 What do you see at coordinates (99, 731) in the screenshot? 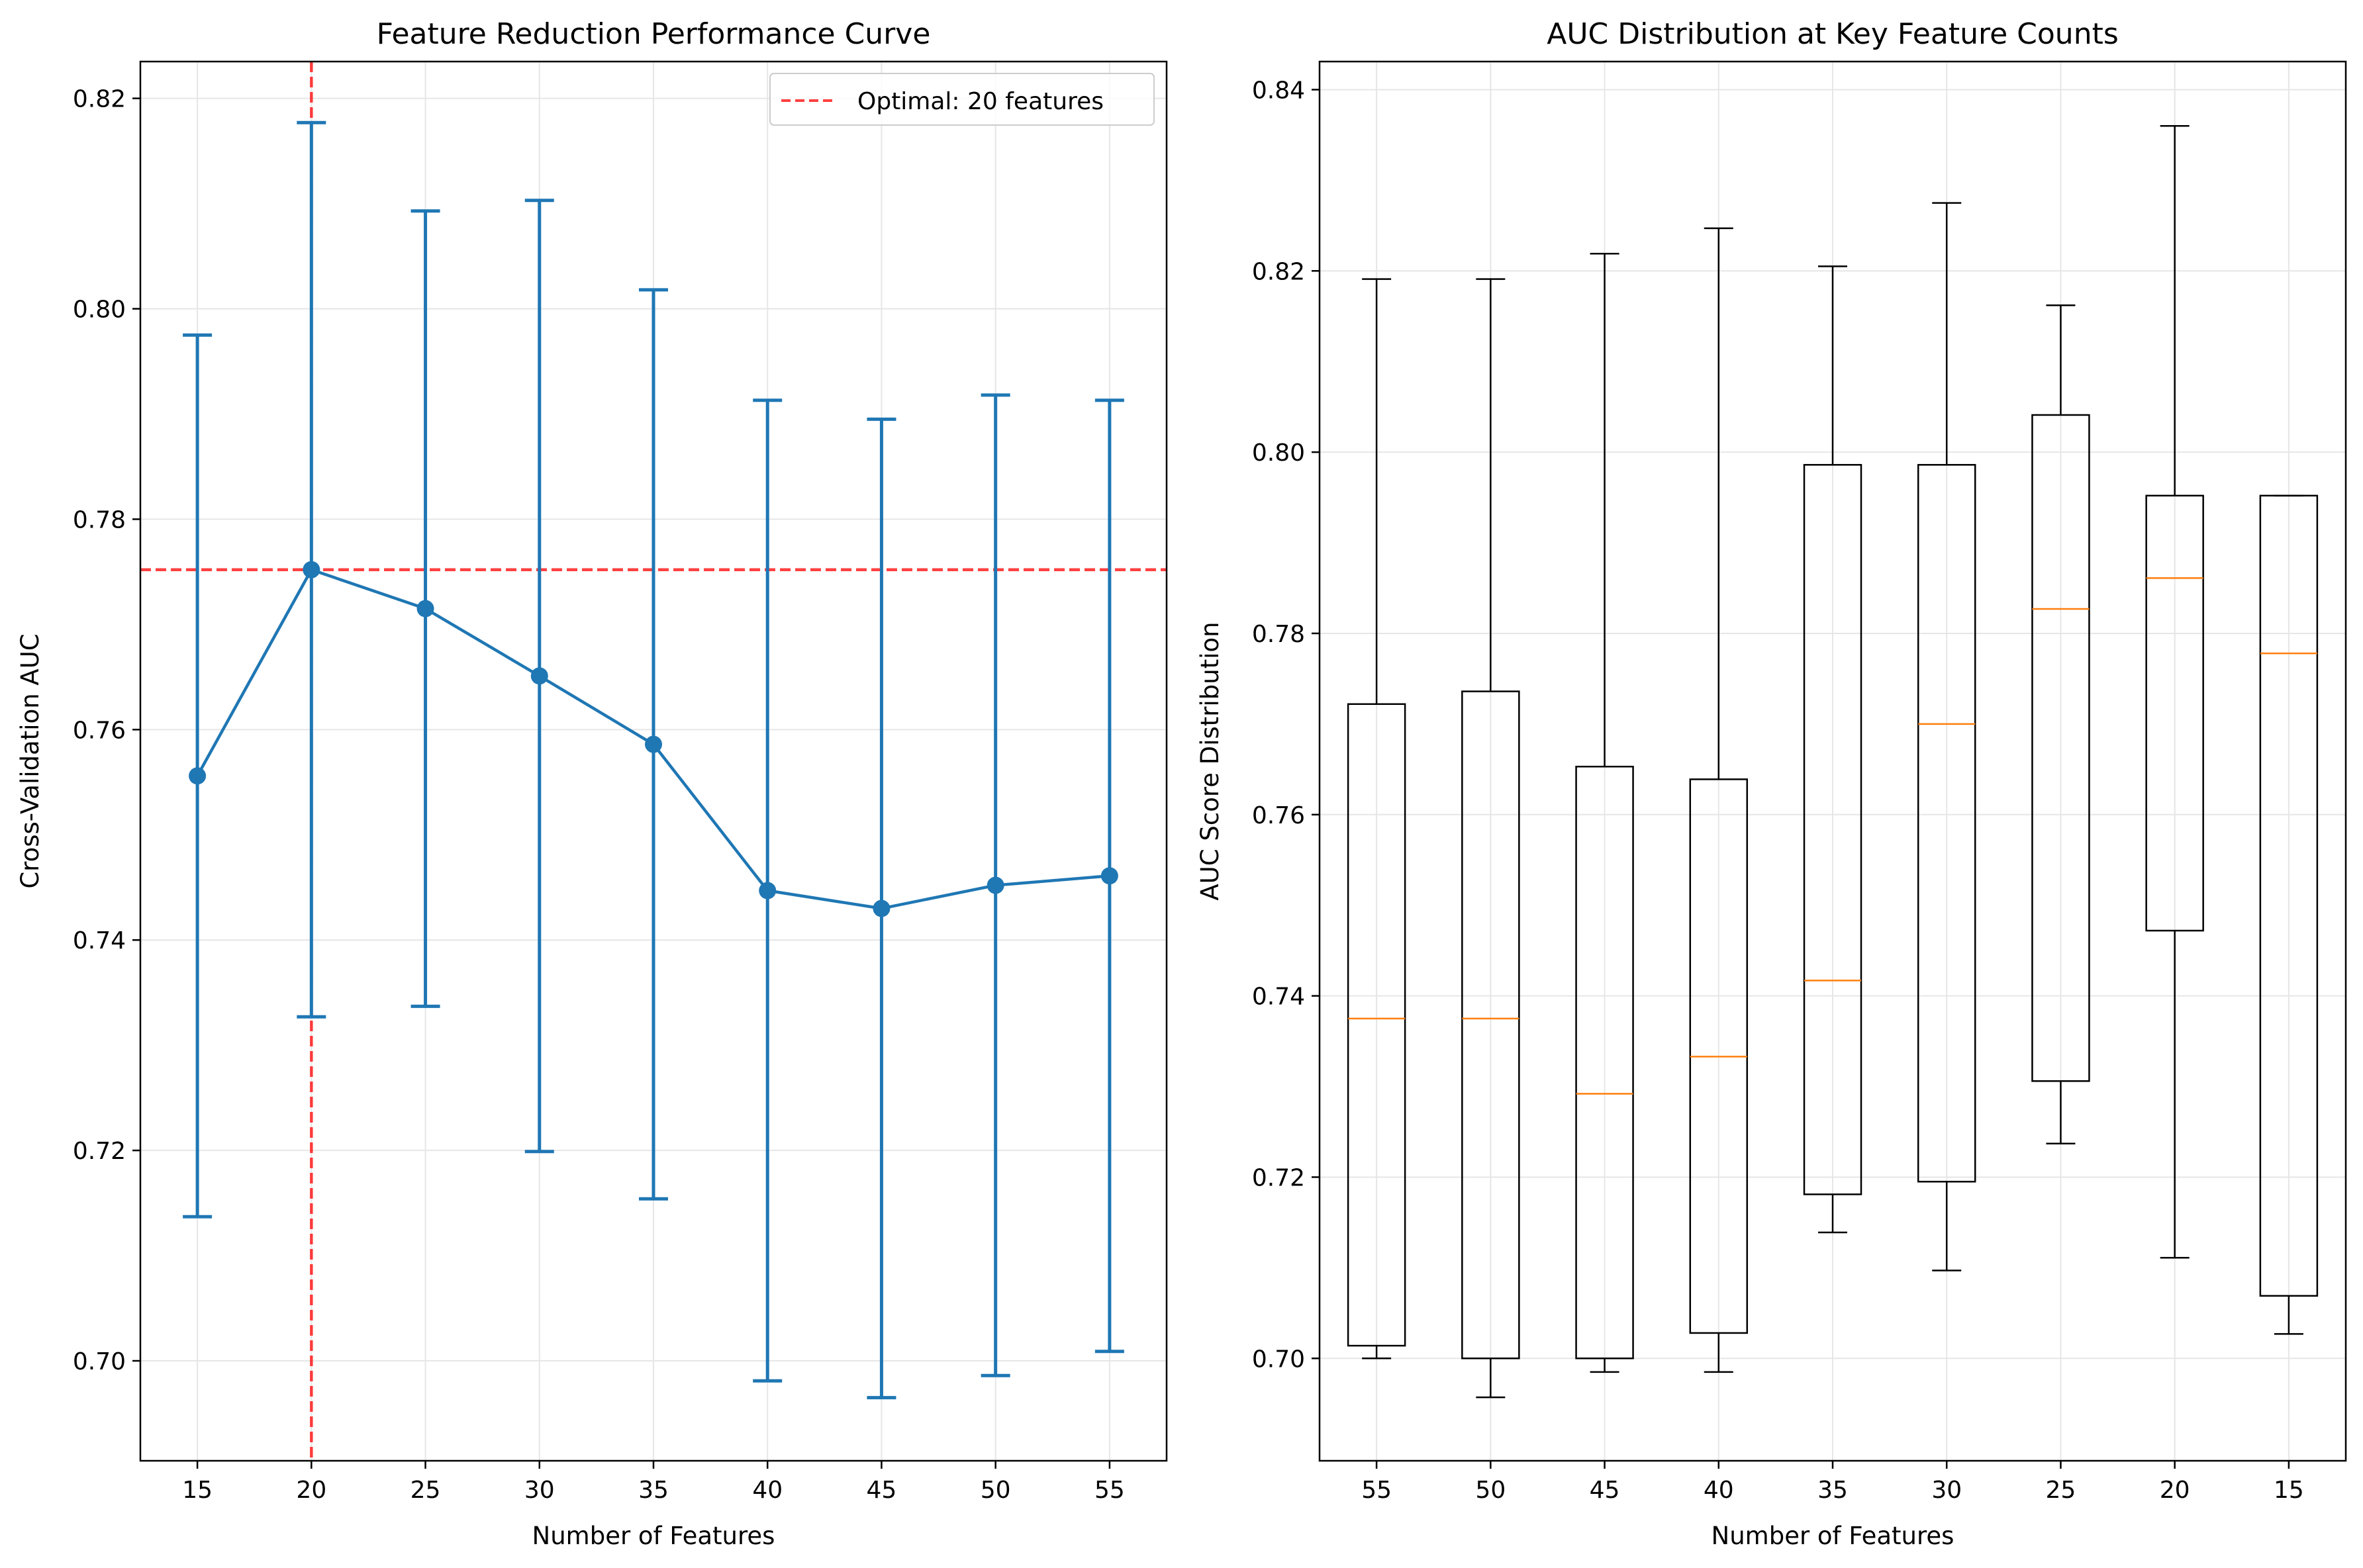
I see `left-y-tick-label: 0.76` at bounding box center [99, 731].